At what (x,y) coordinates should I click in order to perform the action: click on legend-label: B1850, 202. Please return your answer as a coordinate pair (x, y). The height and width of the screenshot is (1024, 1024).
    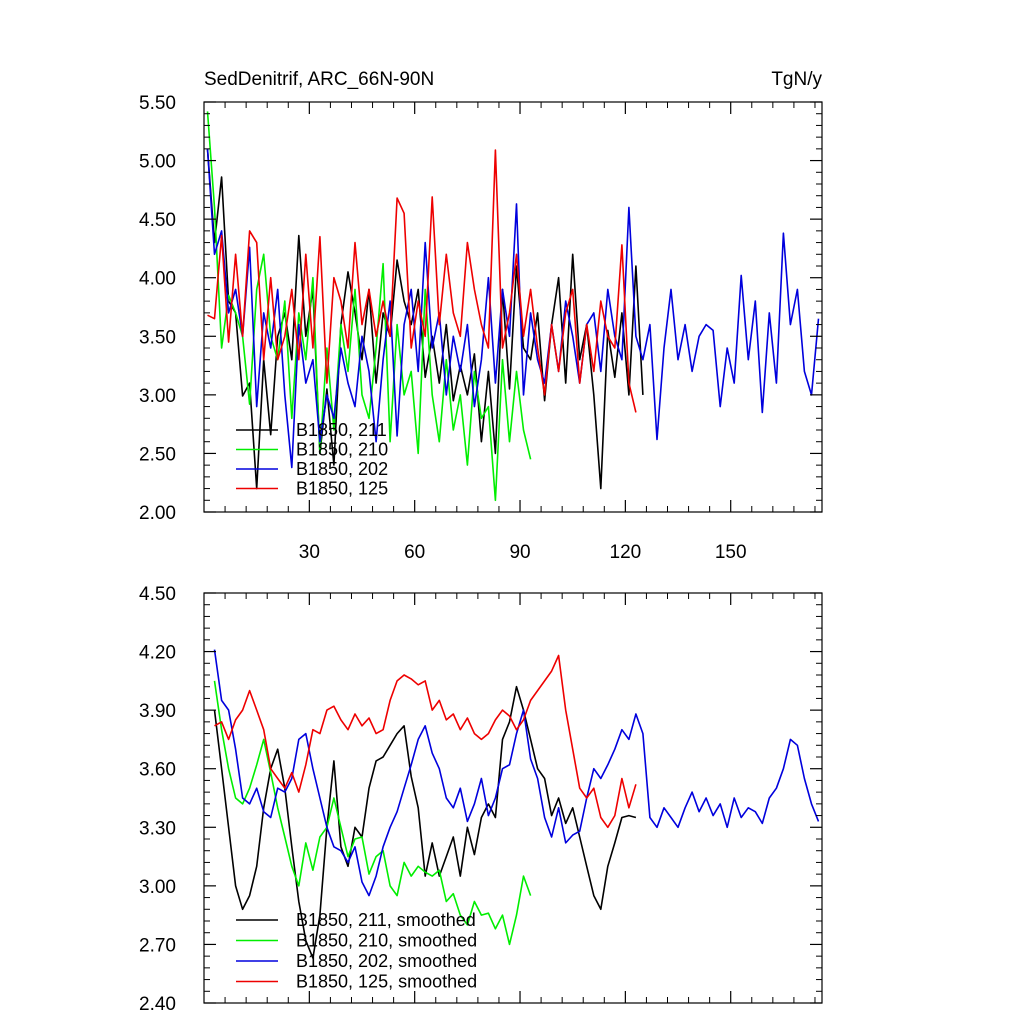
    Looking at the image, I should click on (342, 469).